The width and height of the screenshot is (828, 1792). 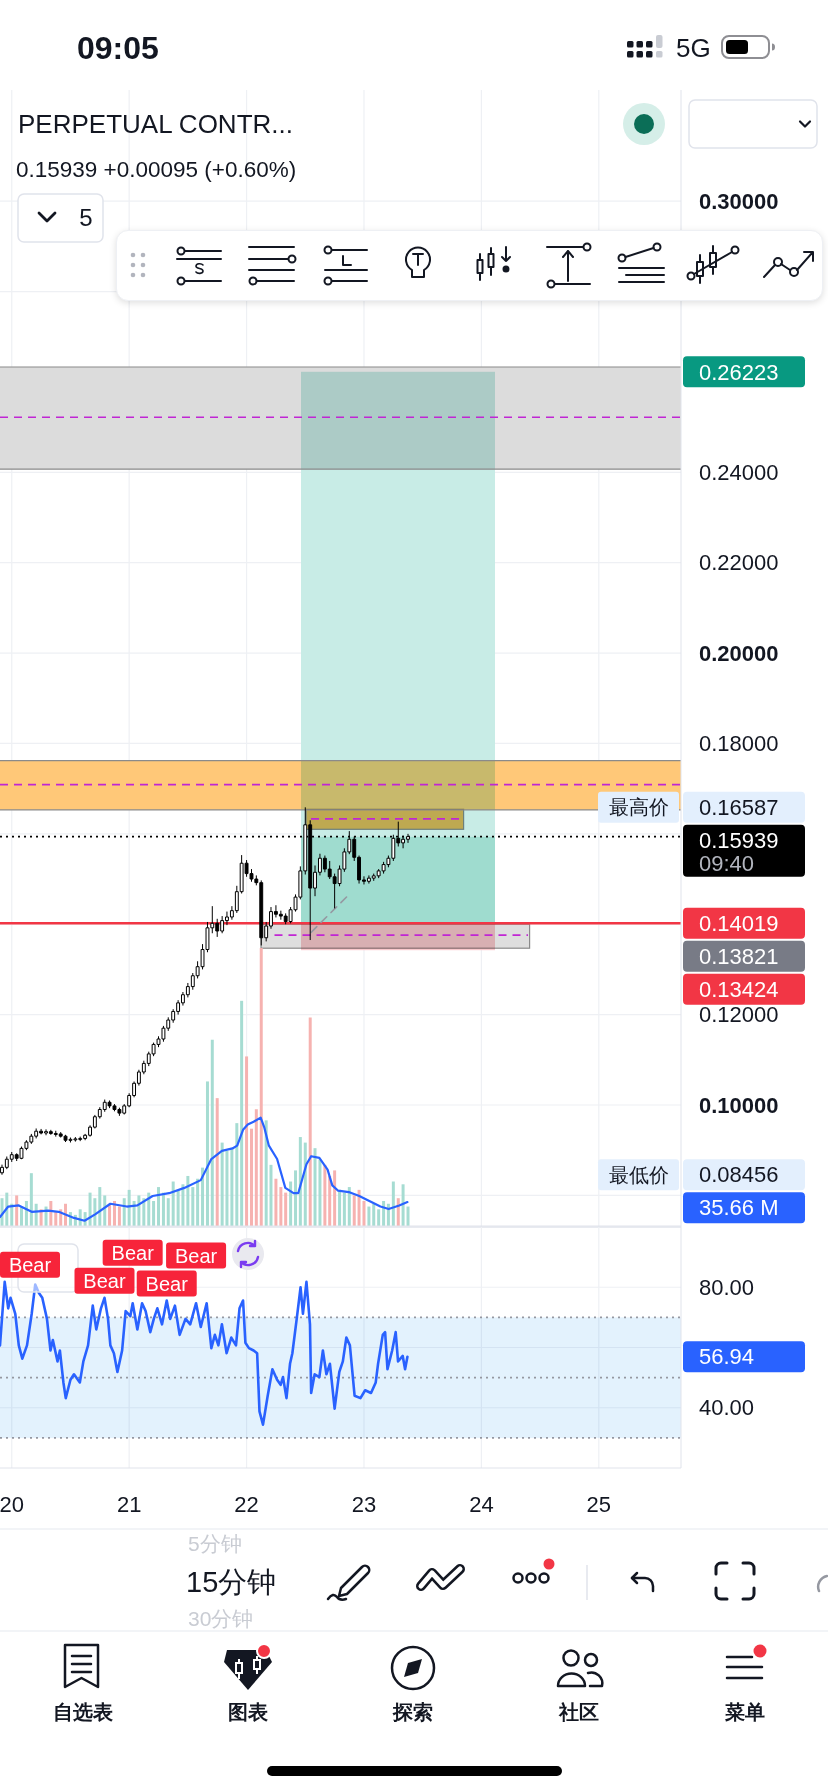 What do you see at coordinates (412, 1712) in the screenshot?
I see `text: 探索` at bounding box center [412, 1712].